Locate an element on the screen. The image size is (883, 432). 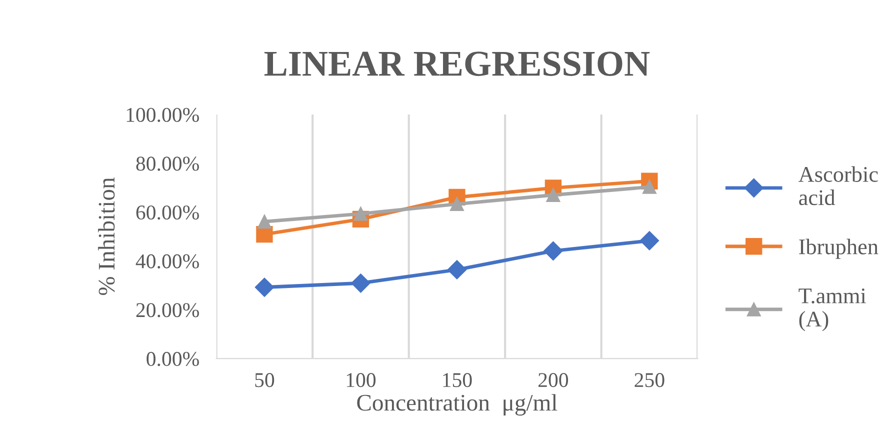
x-tick-label: 100 is located at coordinates (361, 380).